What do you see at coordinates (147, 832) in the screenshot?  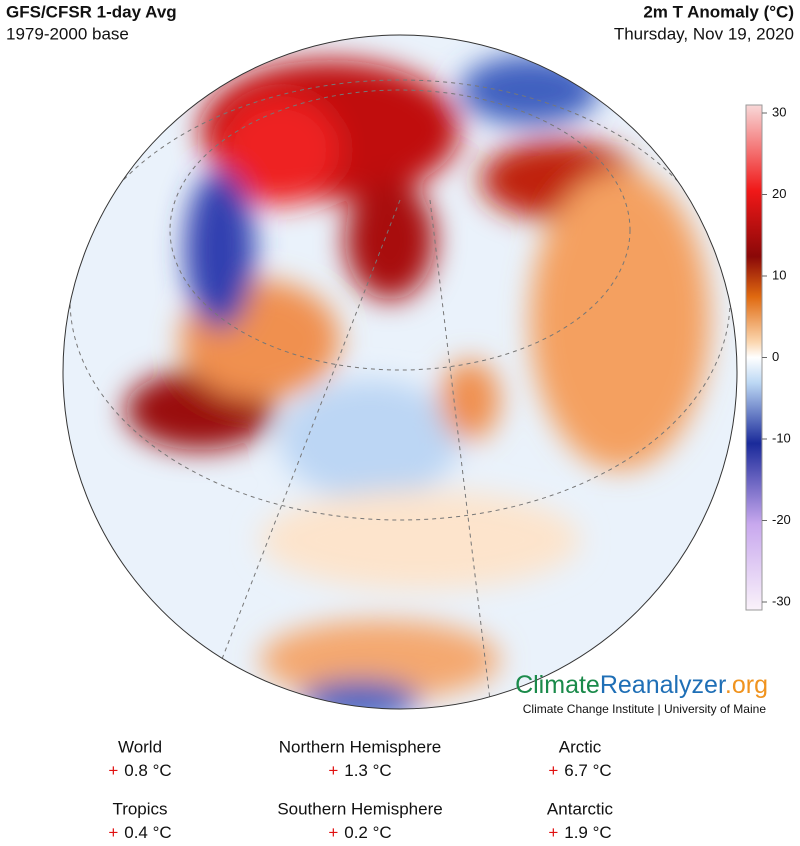 I see `stat-value: 0.4 °C` at bounding box center [147, 832].